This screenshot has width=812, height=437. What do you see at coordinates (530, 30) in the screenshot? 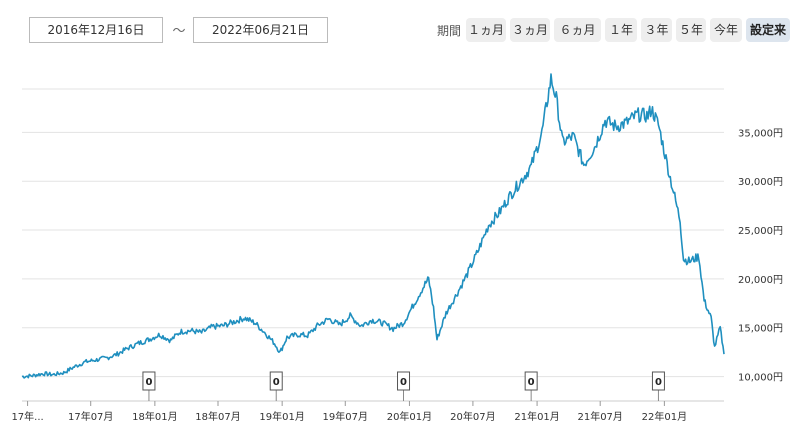
I see `period-button-1: ３ヵ月` at bounding box center [530, 30].